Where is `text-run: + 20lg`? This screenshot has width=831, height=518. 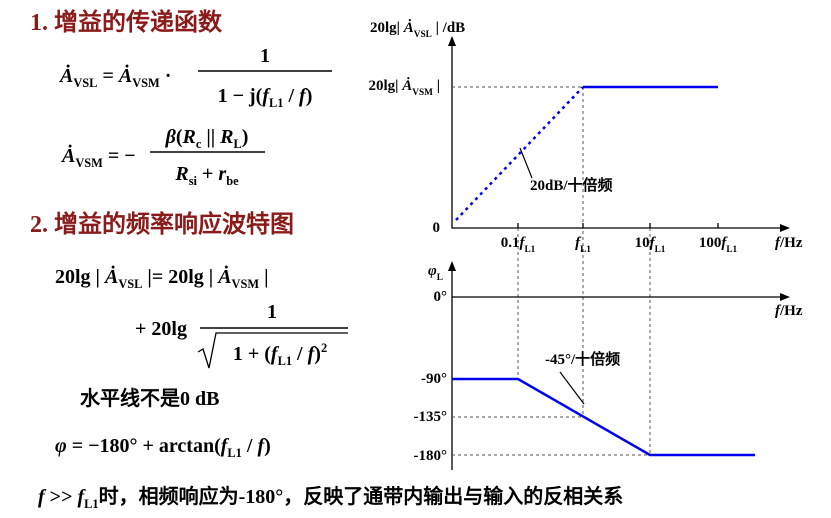 text-run: + 20lg is located at coordinates (161, 329).